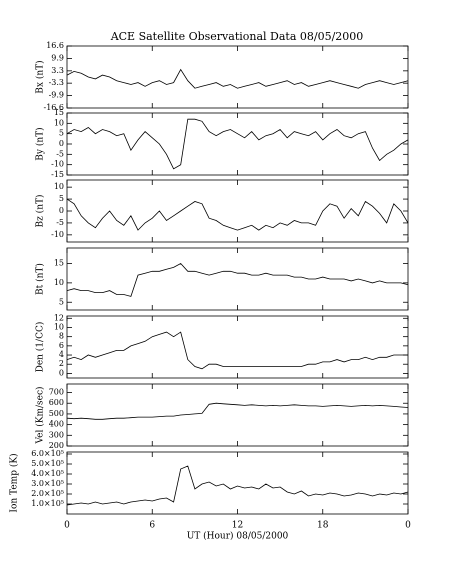 Image resolution: width=454 pixels, height=567 pixels. Describe the element at coordinates (57, 70) in the screenshot. I see `y-tick-label: 3.3` at that location.